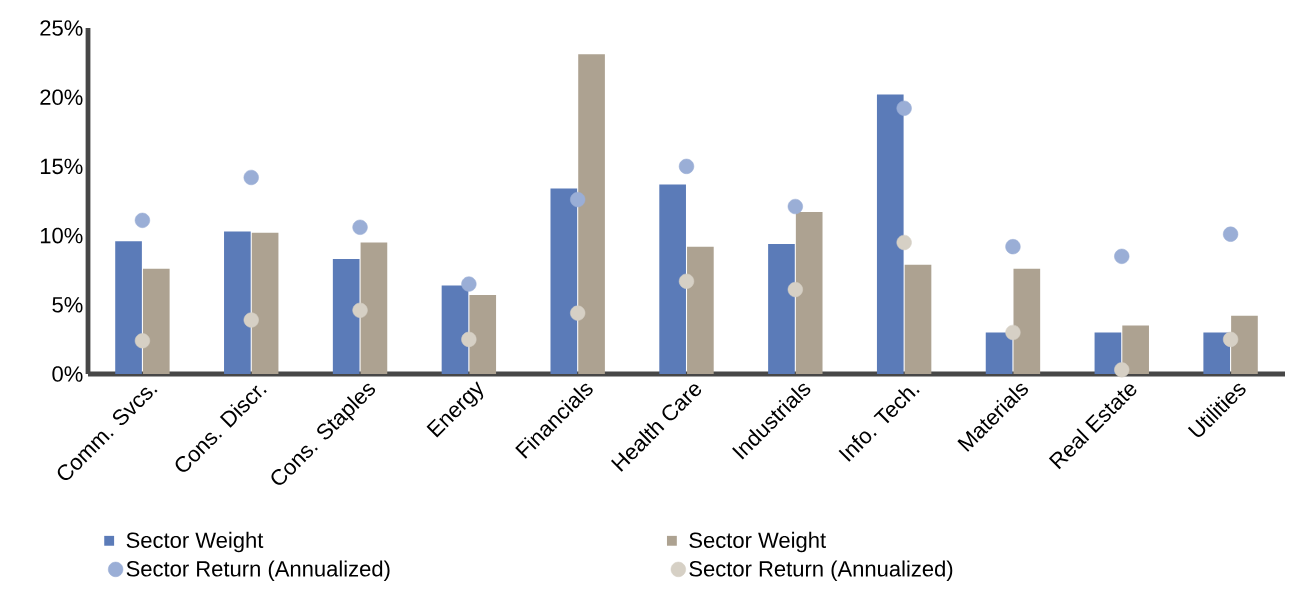 The width and height of the screenshot is (1289, 606). Describe the element at coordinates (879, 425) in the screenshot. I see `x-tick-label: Info. Tech.` at that location.